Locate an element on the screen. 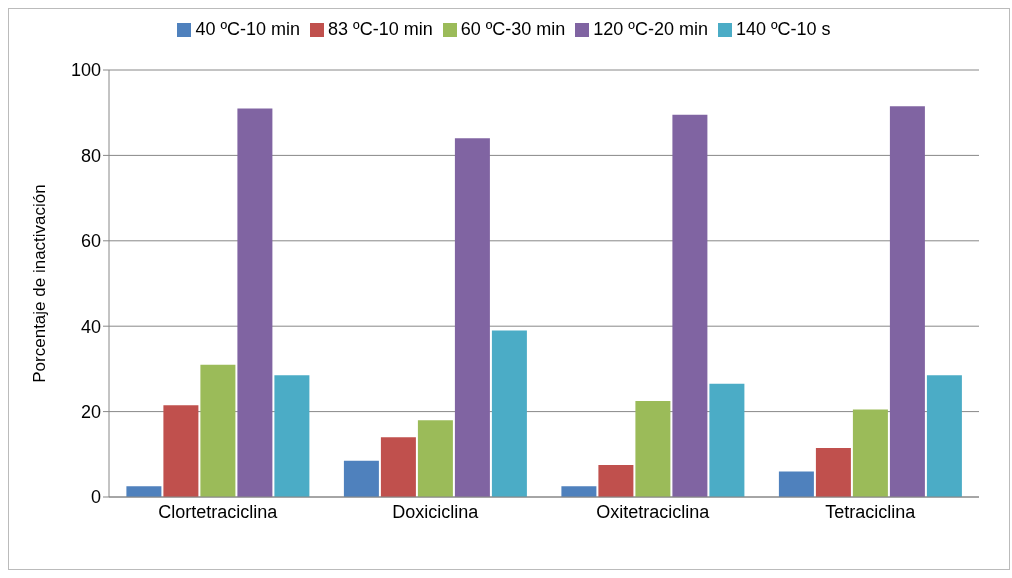  x-tick-label: Tetraciclina is located at coordinates (871, 511).